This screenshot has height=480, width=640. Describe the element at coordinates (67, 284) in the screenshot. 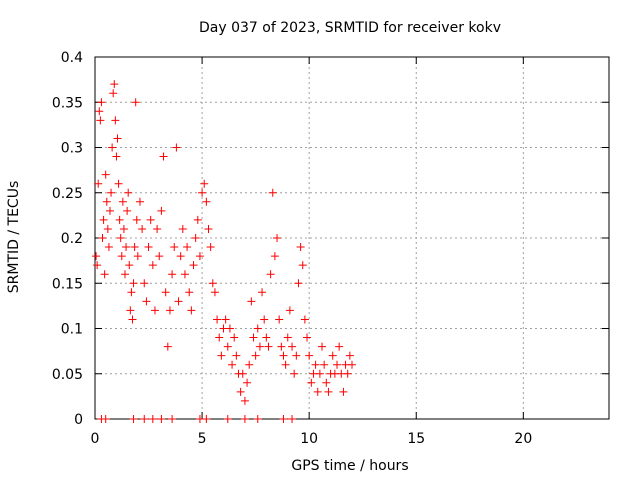

I see `y-tick-label: 0.15` at that location.